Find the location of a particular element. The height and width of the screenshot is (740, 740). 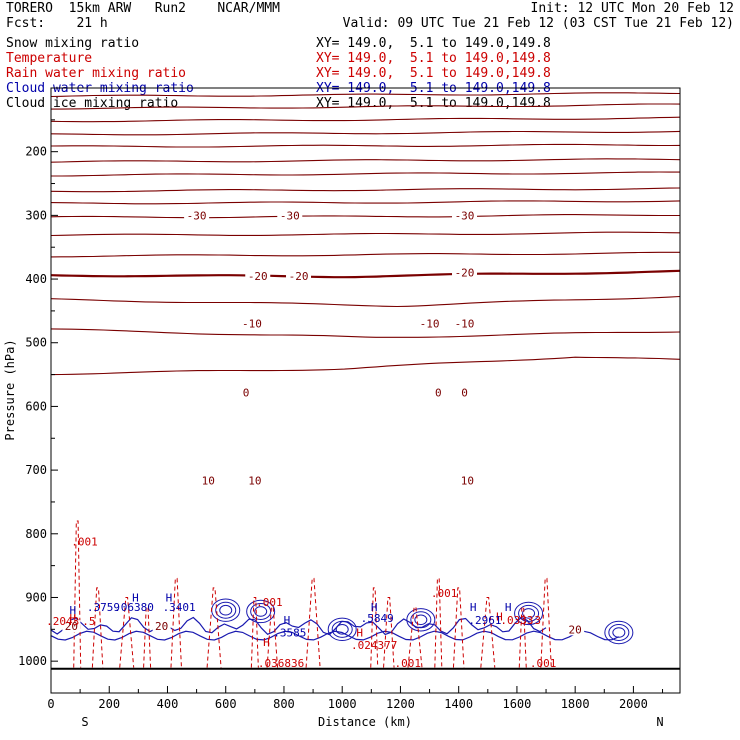

isotherm-m55 is located at coordinates (366, 106).